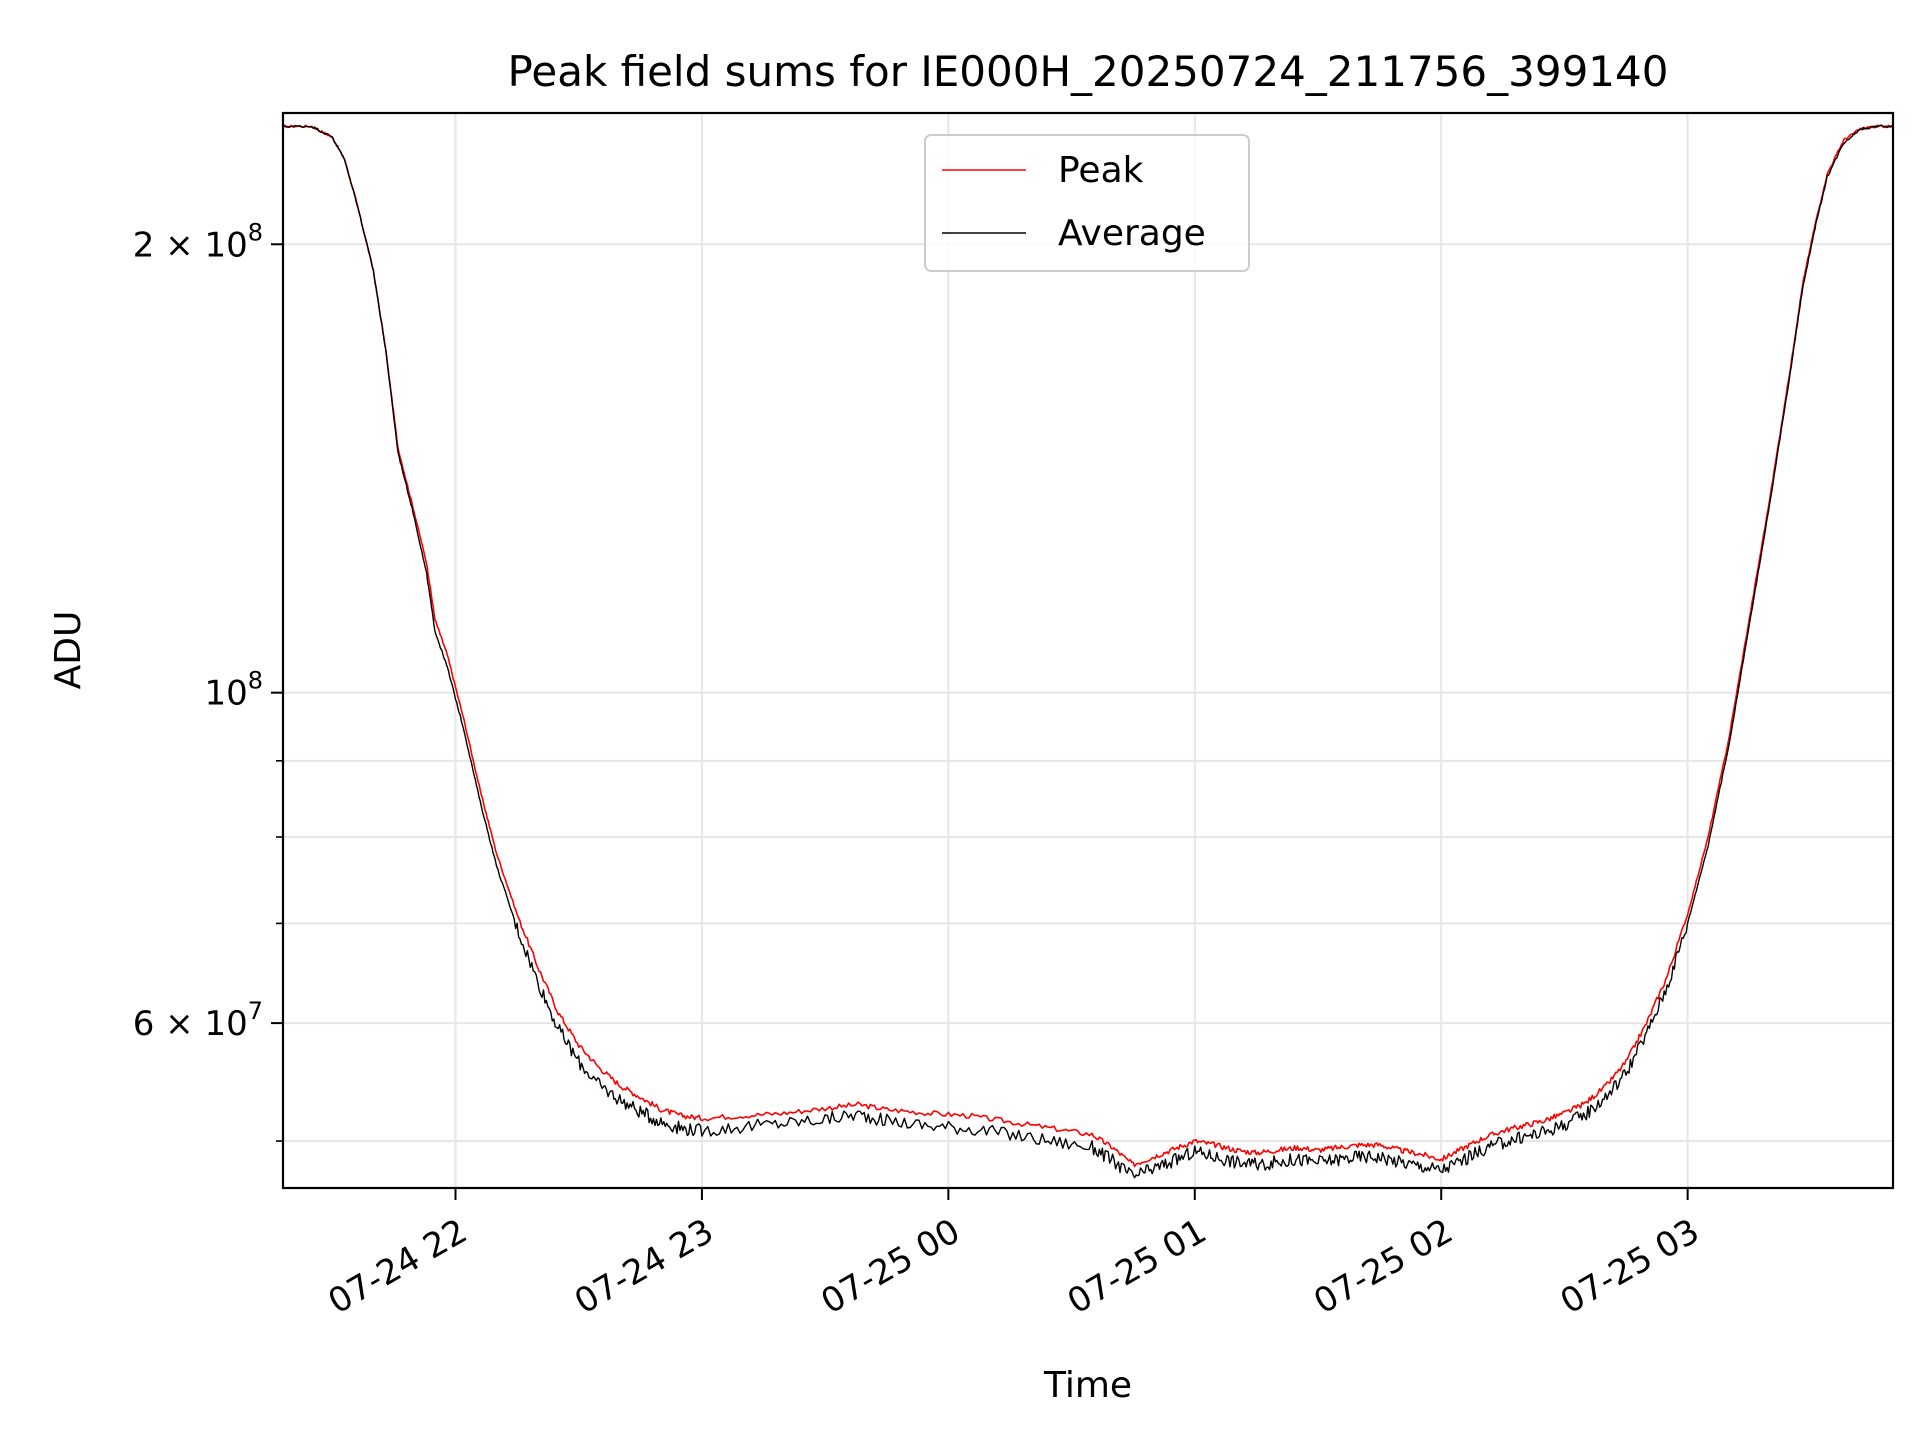 The height and width of the screenshot is (1440, 1920). What do you see at coordinates (68, 650) in the screenshot?
I see `y-axis-label: ADU` at bounding box center [68, 650].